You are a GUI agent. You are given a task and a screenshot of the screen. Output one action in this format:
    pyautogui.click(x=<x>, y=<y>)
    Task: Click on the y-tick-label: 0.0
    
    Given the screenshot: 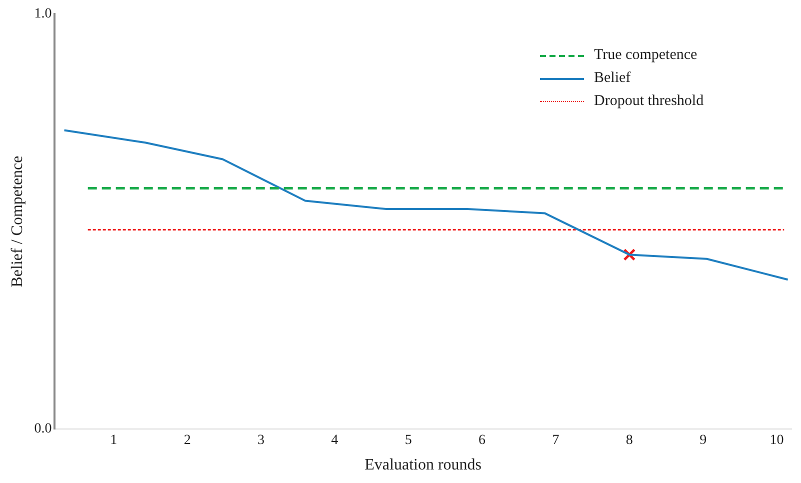 What is the action you would take?
    pyautogui.click(x=43, y=429)
    